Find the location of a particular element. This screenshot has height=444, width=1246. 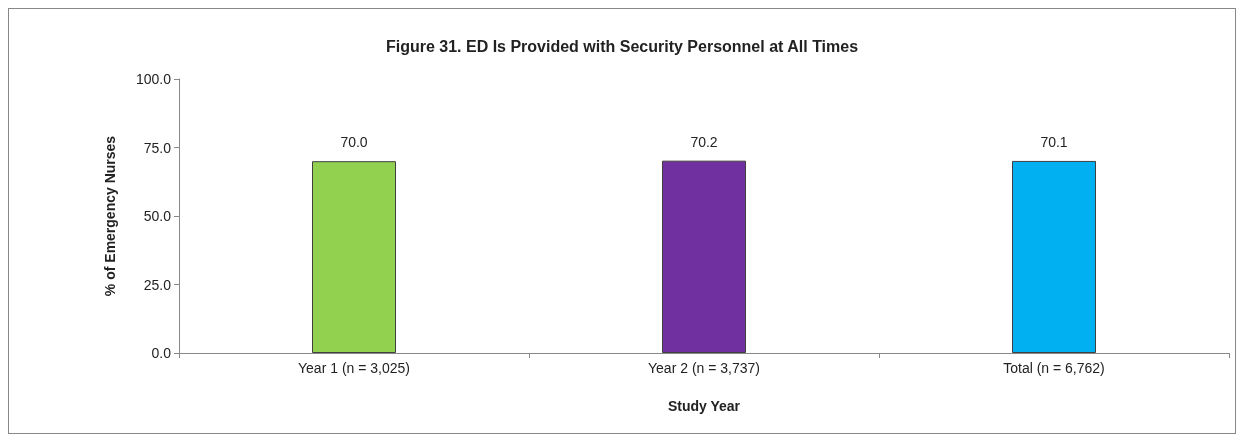

x-axis-title: Study Year is located at coordinates (704, 406).